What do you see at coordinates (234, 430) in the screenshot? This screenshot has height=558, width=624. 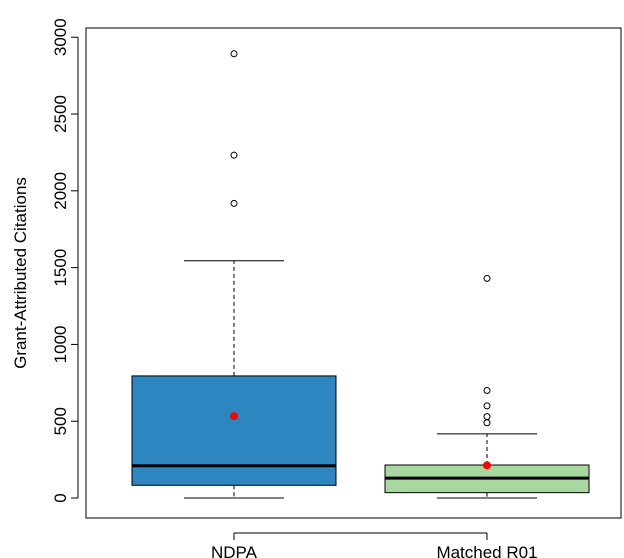 I see `box` at bounding box center [234, 430].